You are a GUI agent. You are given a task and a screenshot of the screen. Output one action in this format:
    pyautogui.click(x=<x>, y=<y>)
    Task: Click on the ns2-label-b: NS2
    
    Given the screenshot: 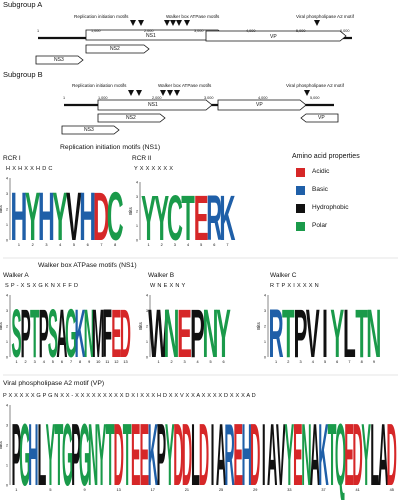 What is the action you would take?
    pyautogui.click(x=131, y=118)
    